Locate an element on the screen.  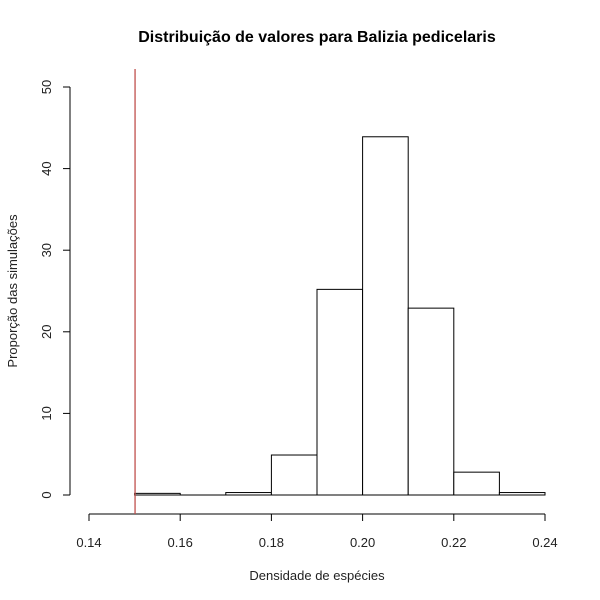
y-tick-label: 50 is located at coordinates (46, 87).